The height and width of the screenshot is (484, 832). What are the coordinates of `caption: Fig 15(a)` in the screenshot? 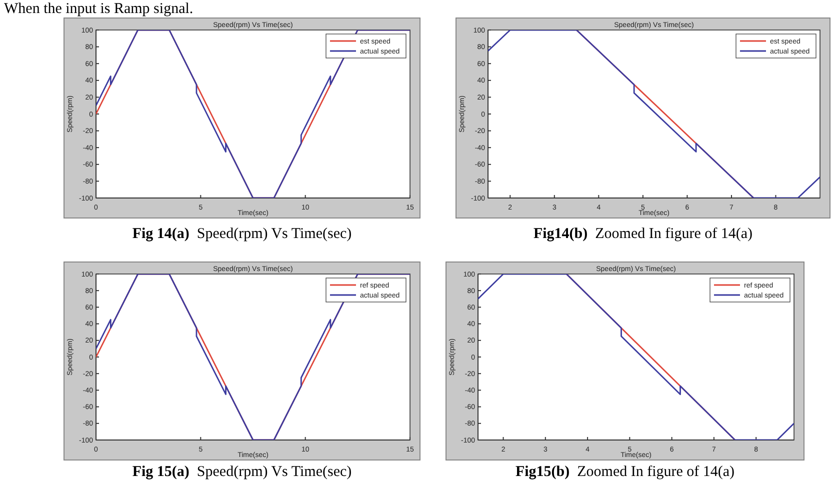 It's located at (161, 472).